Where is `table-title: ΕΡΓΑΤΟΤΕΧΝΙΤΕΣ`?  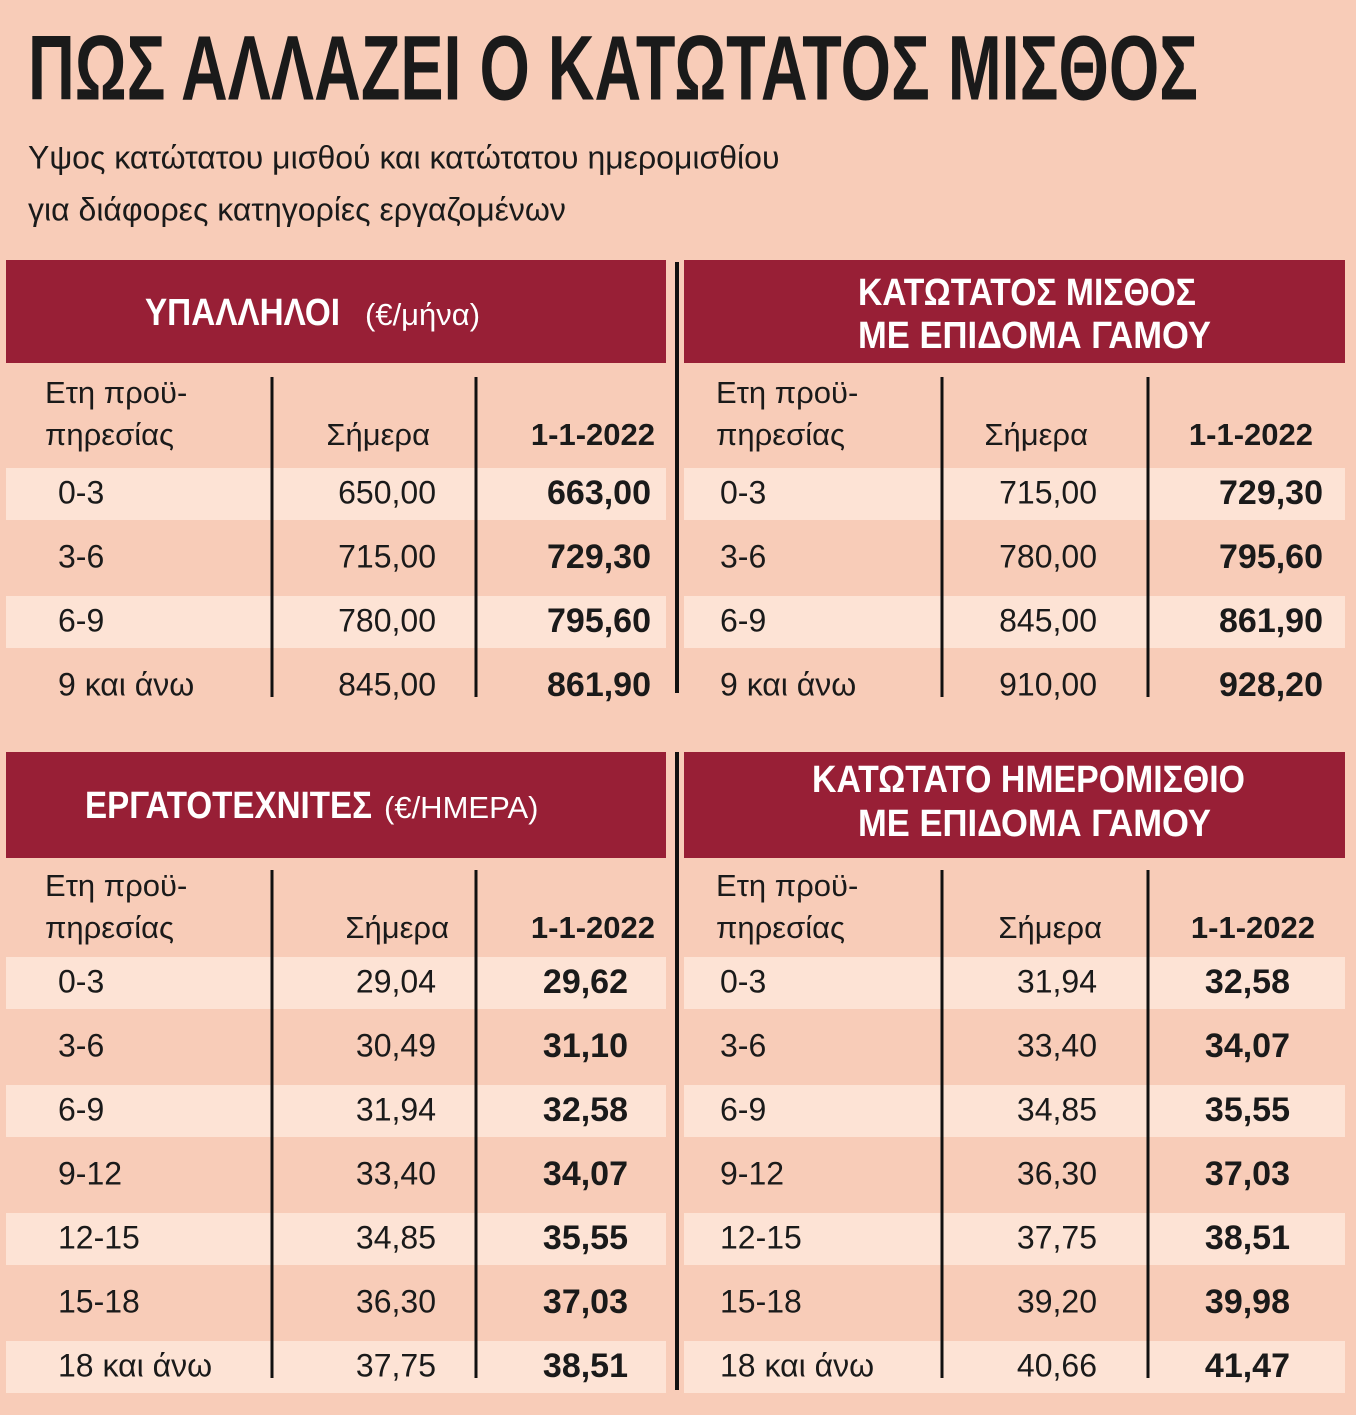 table-title: ΕΡΓΑΤΟΤΕΧΝΙΤΕΣ is located at coordinates (228, 806).